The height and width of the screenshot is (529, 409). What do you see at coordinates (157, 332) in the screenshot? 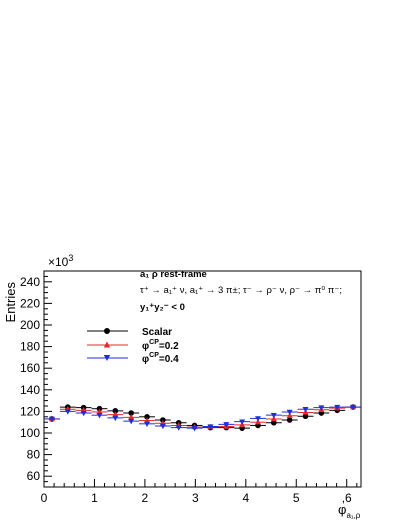
I see `legend-label-scalar: Scalar` at bounding box center [157, 332].